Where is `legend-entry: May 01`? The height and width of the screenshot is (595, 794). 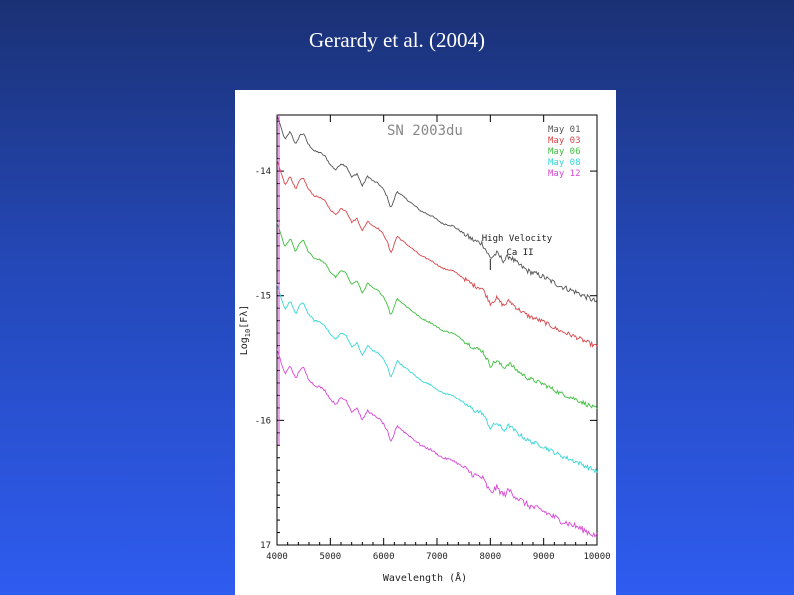 legend-entry: May 01 is located at coordinates (564, 130).